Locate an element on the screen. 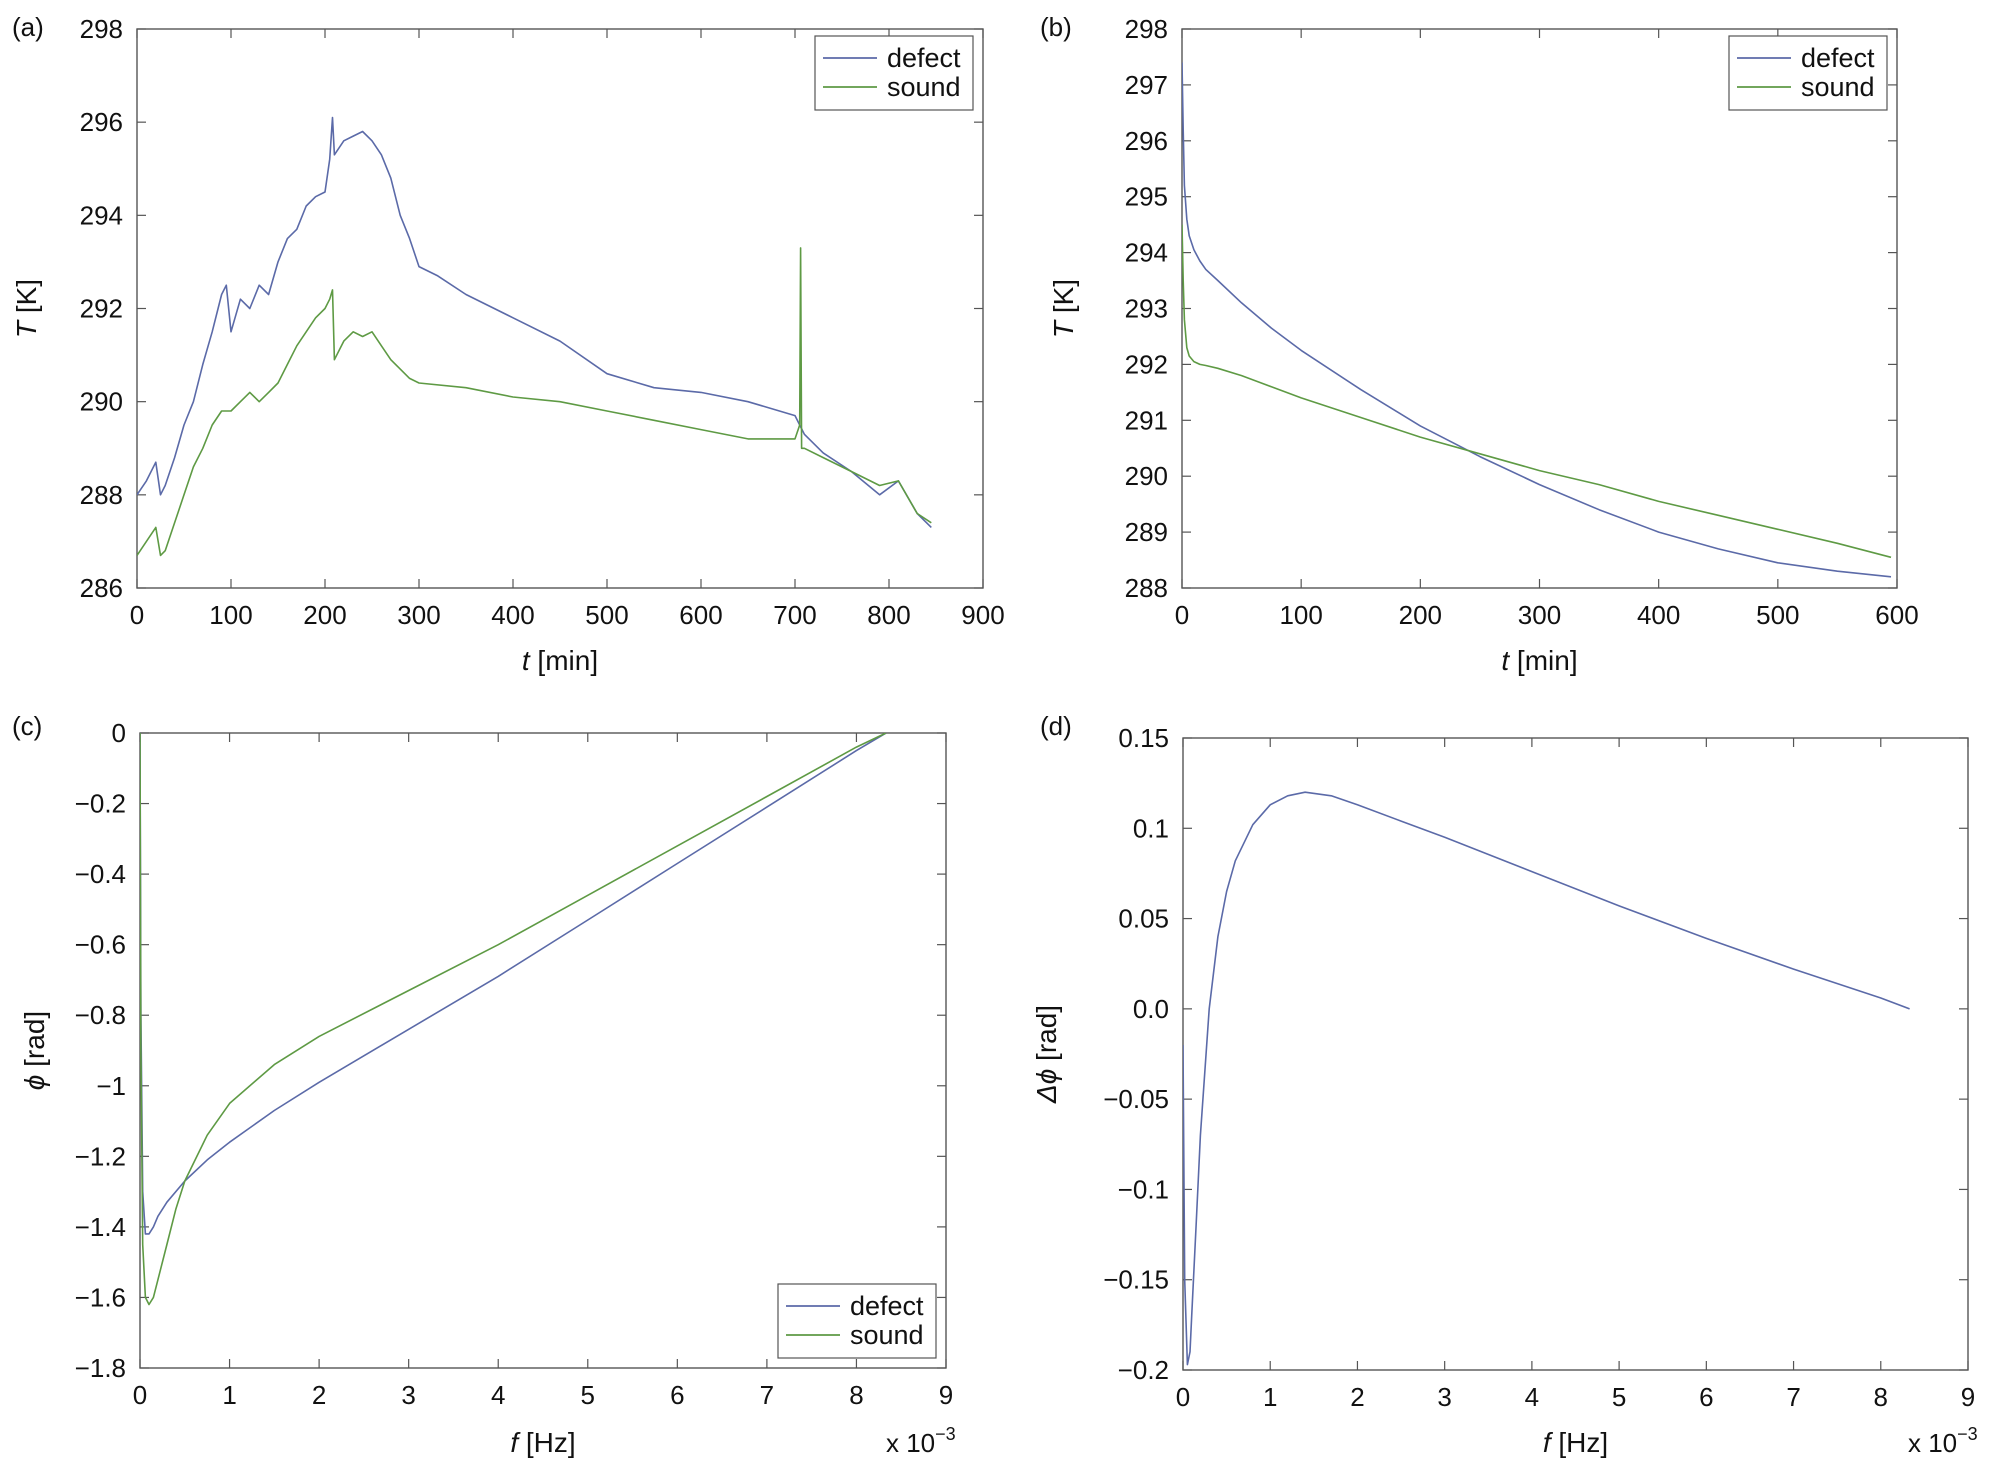 The height and width of the screenshot is (1465, 2002). y-tick-label: −0.6 is located at coordinates (100, 945).